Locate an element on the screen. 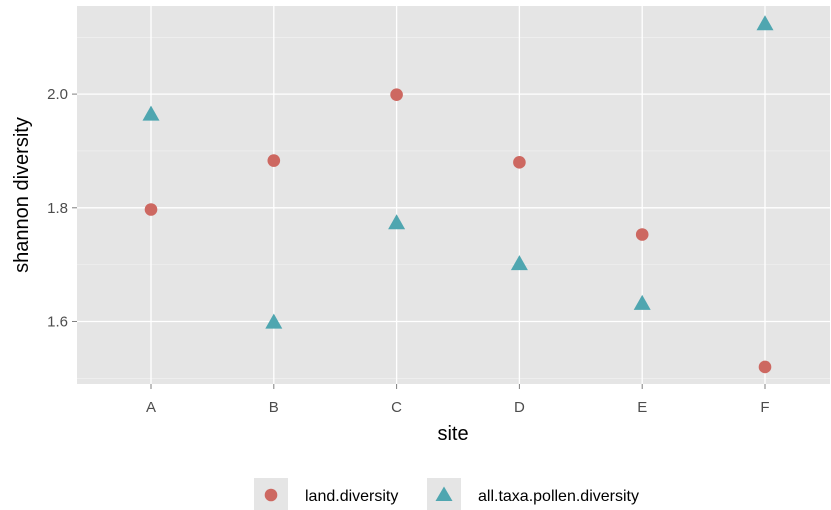  x-tick-label: F is located at coordinates (764, 407).